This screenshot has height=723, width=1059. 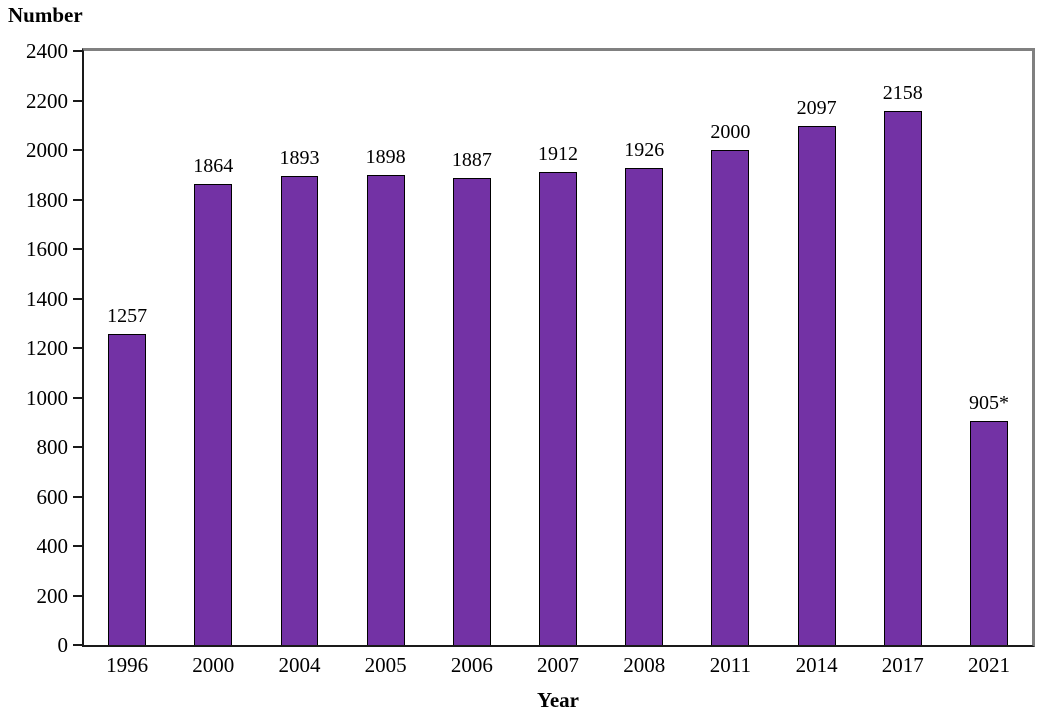 What do you see at coordinates (45, 15) in the screenshot?
I see `y-axis-title: Number` at bounding box center [45, 15].